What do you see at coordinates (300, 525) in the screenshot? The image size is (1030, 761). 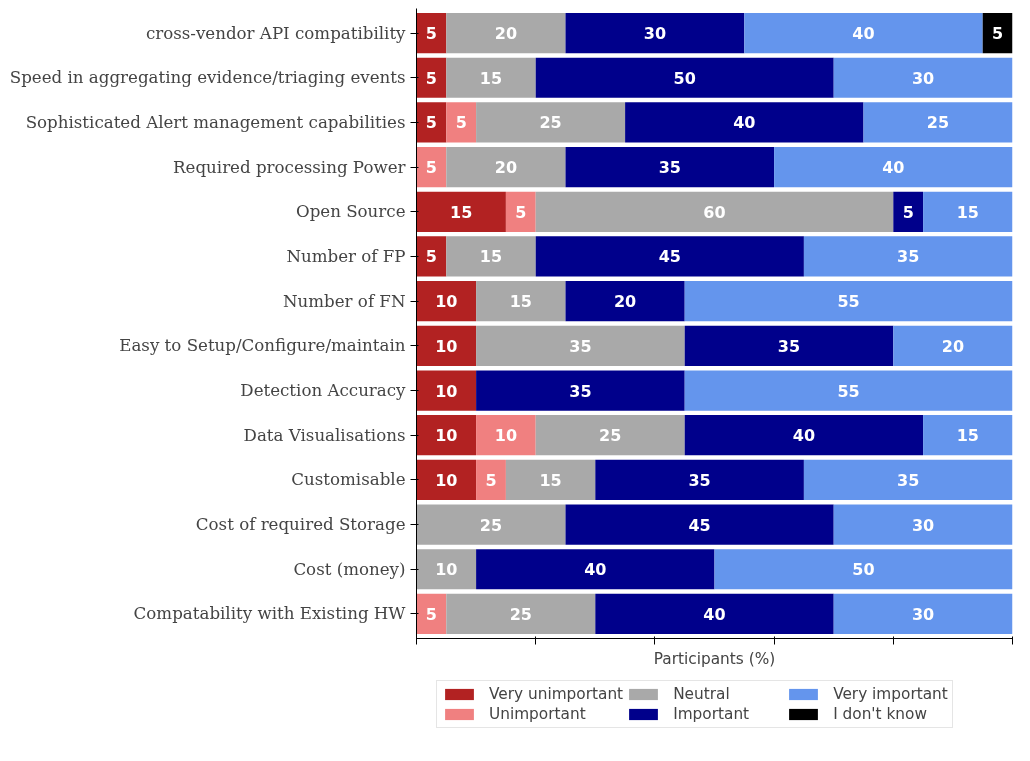 I see `y-tick-label: Cost of required Storage` at bounding box center [300, 525].